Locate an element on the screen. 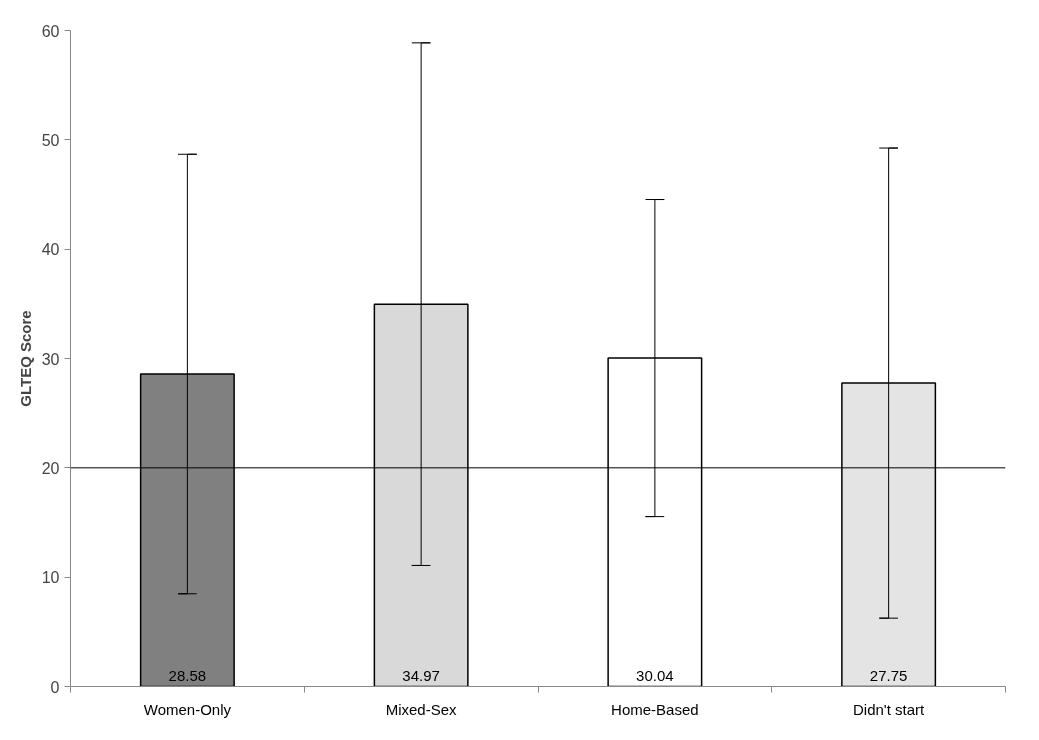  data-label: 27.75 is located at coordinates (888, 675).